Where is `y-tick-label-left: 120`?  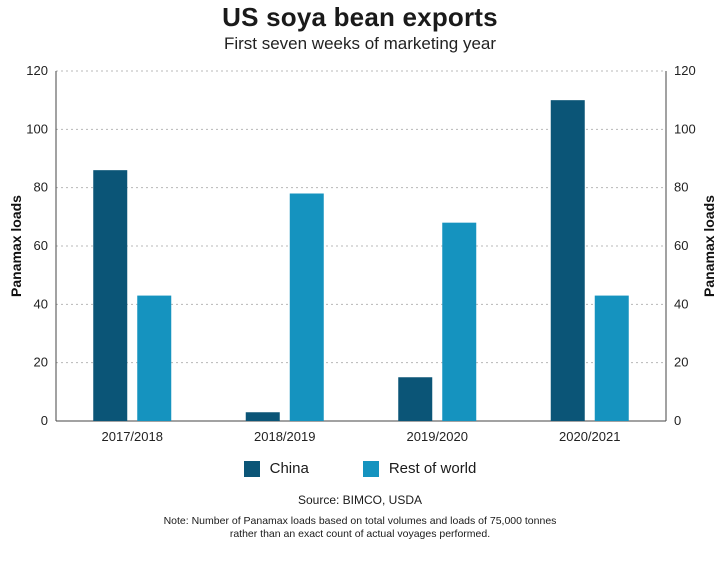 y-tick-label-left: 120 is located at coordinates (37, 70).